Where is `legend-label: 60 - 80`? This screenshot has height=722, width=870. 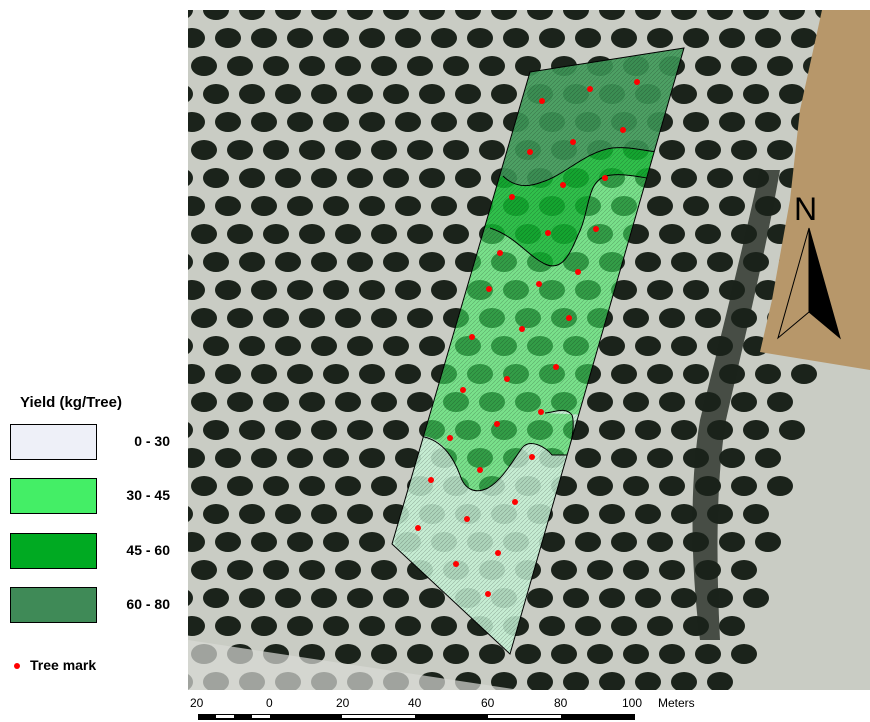 legend-label: 60 - 80 is located at coordinates (148, 604).